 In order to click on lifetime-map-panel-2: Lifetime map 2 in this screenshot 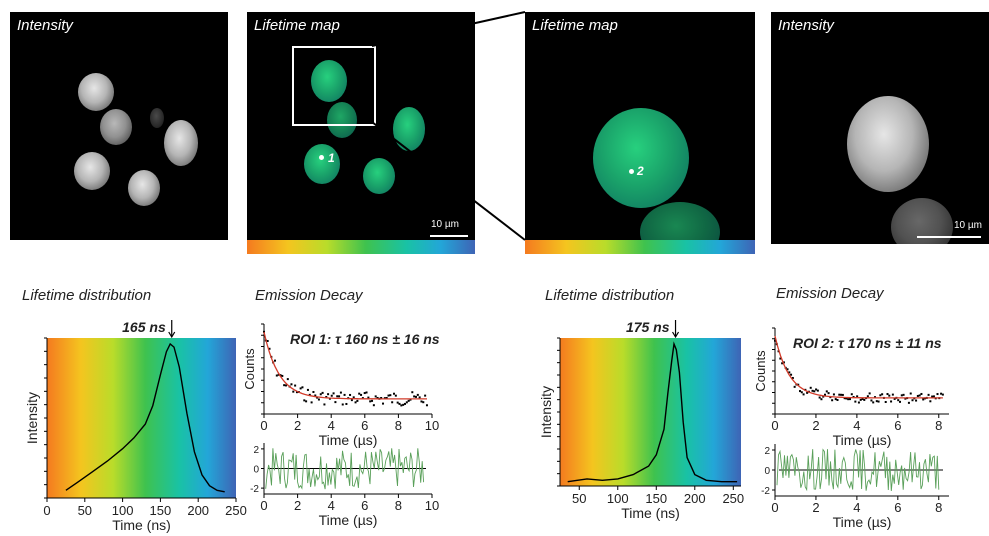, I will do `click(640, 126)`.